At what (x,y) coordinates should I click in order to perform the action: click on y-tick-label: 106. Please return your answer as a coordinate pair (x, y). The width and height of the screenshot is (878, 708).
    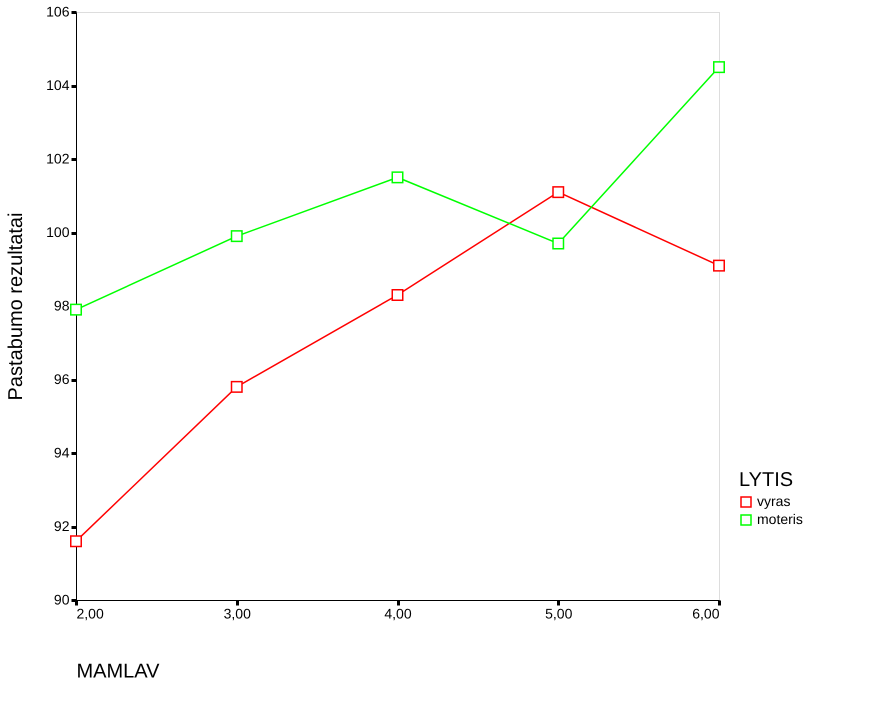
    Looking at the image, I should click on (58, 12).